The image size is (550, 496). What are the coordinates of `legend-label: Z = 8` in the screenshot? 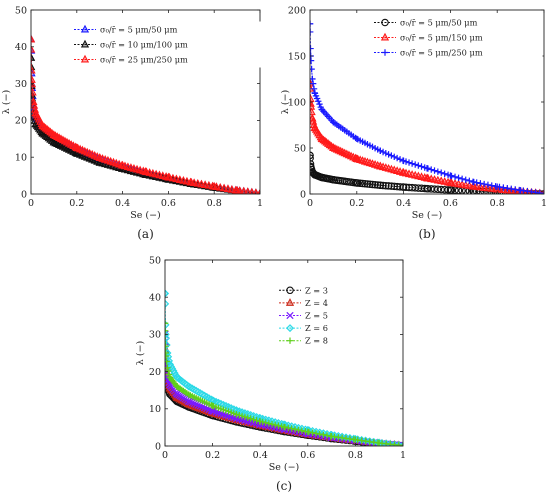 It's located at (316, 341).